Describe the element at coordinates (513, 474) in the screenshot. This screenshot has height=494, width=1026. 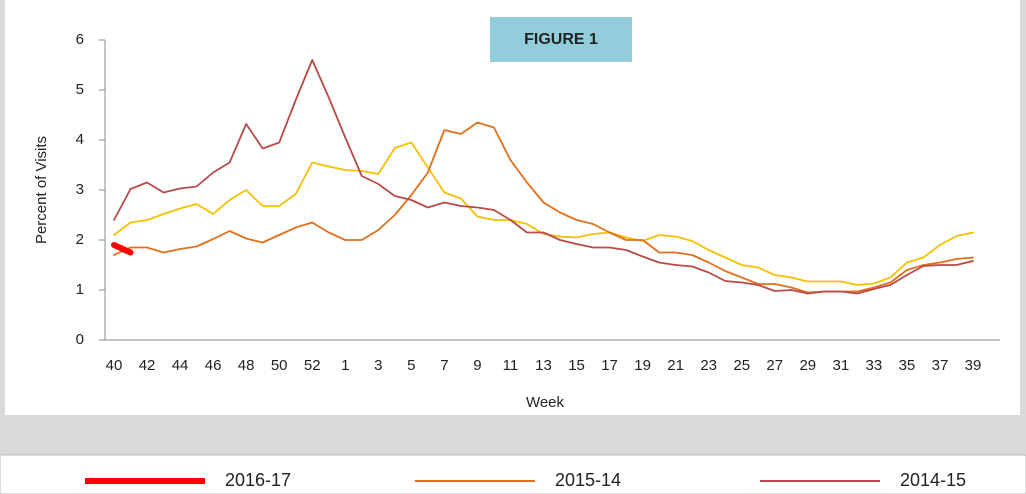
I see `legend-panel` at that location.